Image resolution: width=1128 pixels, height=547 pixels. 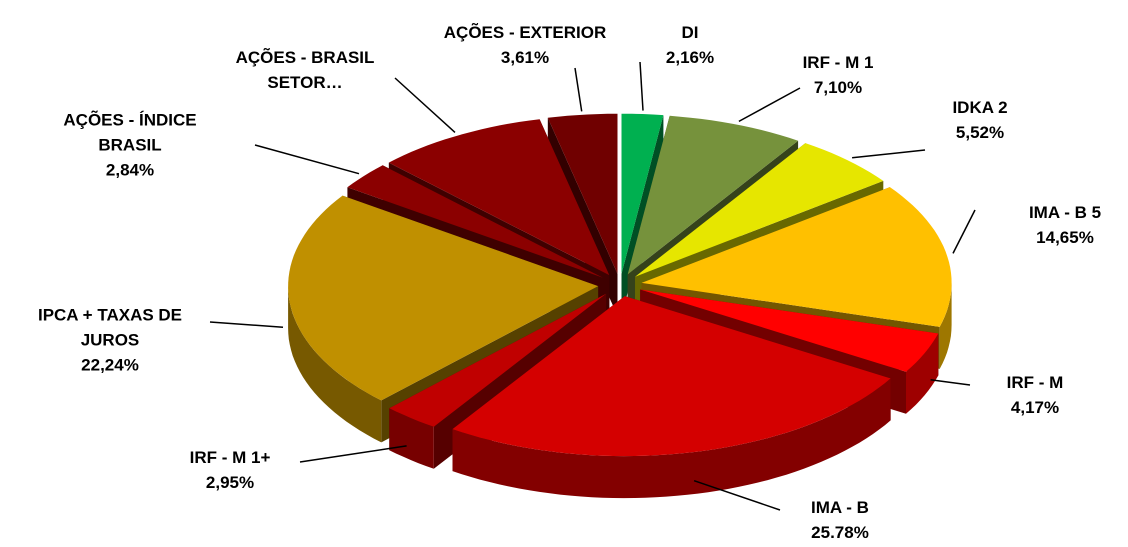 I want to click on data-label: IRF - M 4,17%, so click(x=1035, y=395).